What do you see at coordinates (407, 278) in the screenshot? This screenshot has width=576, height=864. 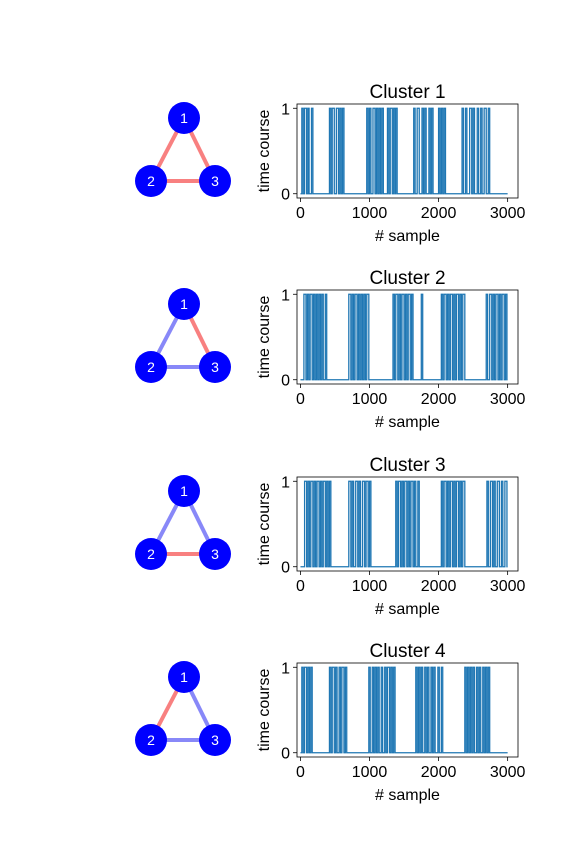 I see `chart-title: Cluster 2` at bounding box center [407, 278].